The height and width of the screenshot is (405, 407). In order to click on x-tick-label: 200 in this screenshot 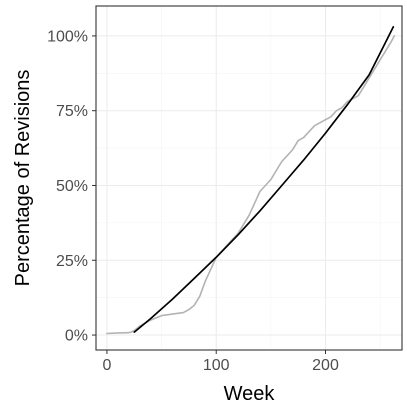, I will do `click(325, 365)`.